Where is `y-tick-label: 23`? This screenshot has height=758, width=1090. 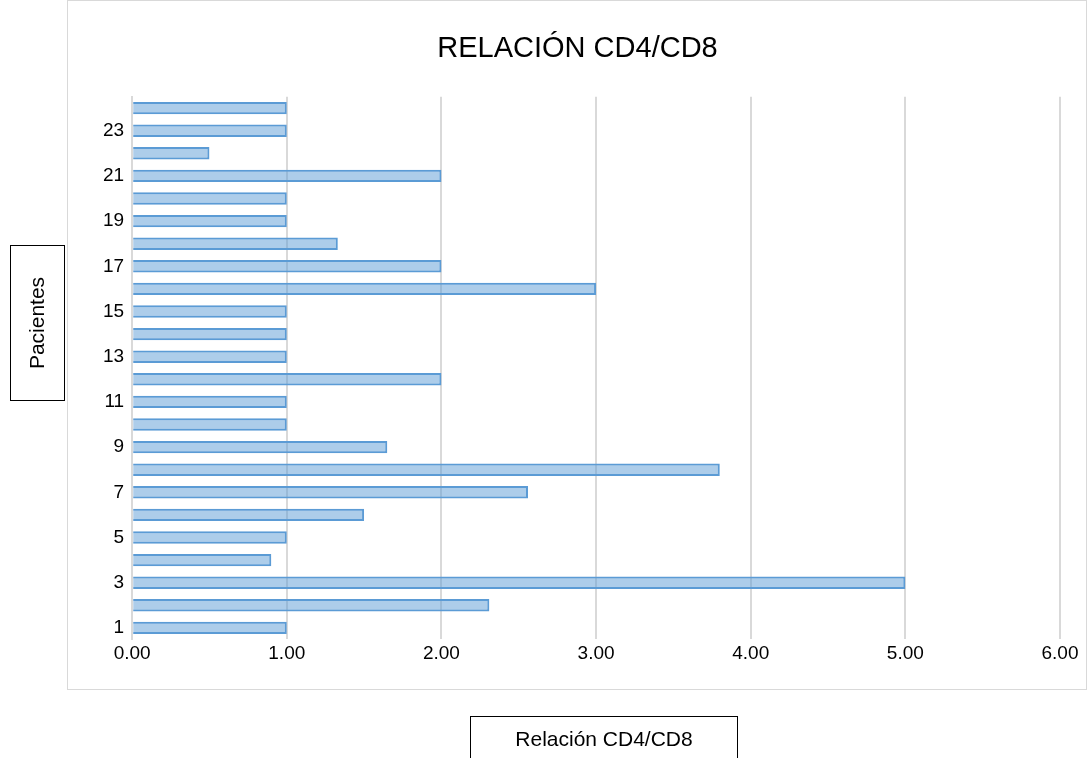
y-tick-label: 23 is located at coordinates (113, 129).